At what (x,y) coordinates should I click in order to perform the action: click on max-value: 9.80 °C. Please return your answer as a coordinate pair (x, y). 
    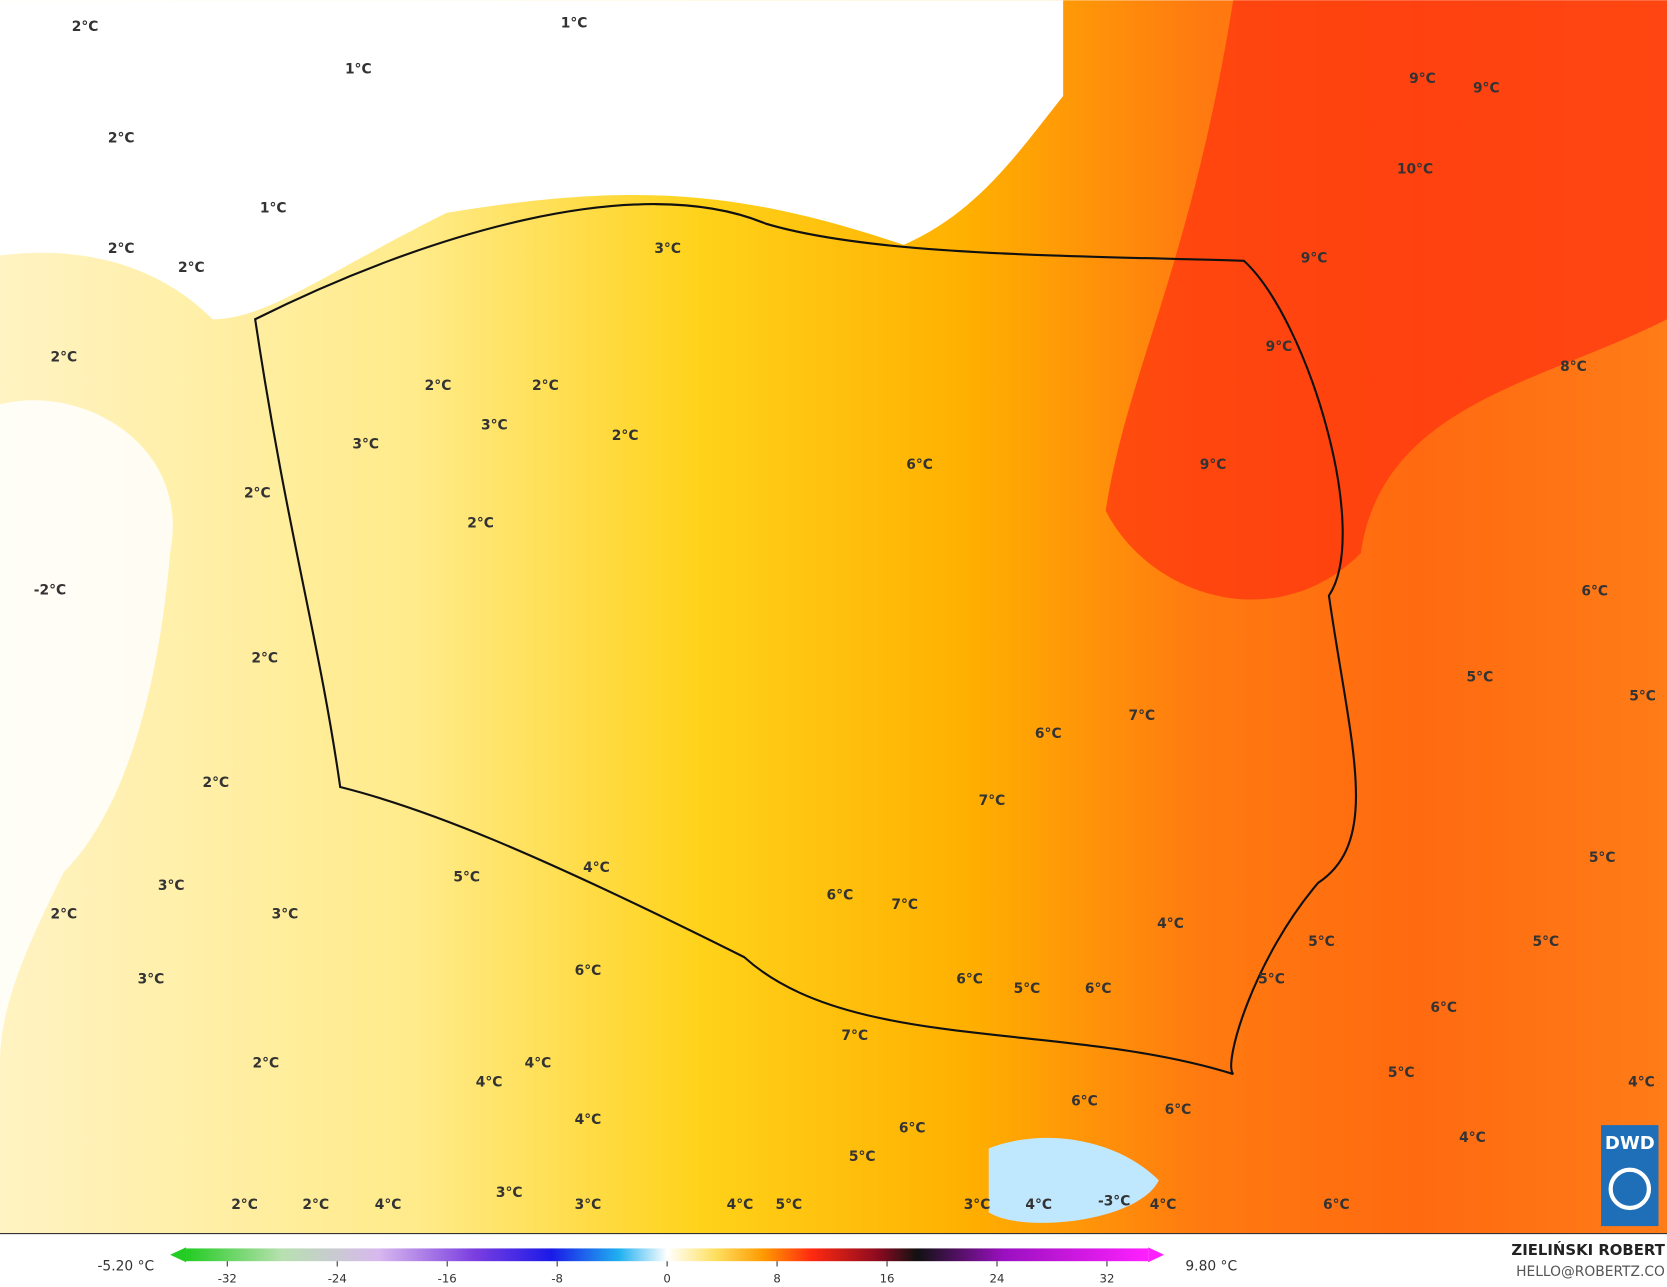
    Looking at the image, I should click on (1211, 1267).